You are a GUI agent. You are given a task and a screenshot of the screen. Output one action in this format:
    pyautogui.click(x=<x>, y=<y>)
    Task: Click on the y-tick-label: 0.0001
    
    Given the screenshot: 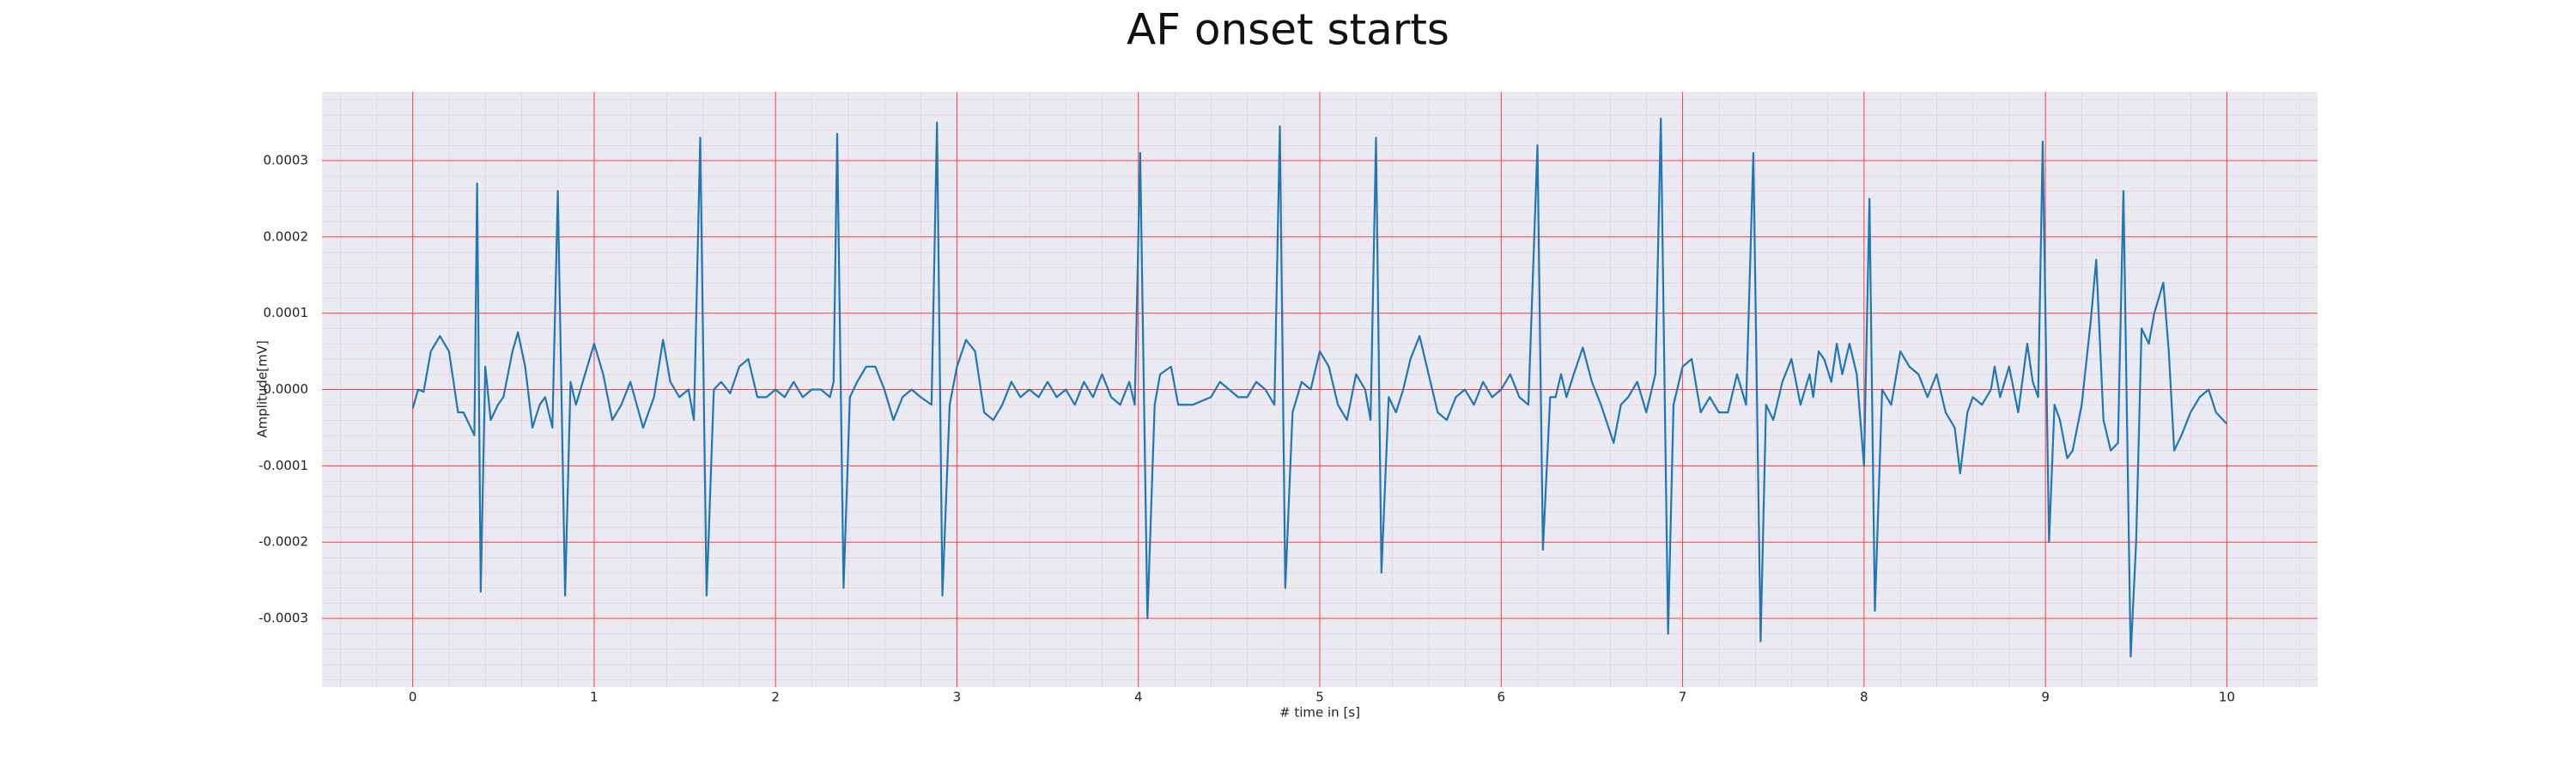 What is the action you would take?
    pyautogui.click(x=286, y=312)
    